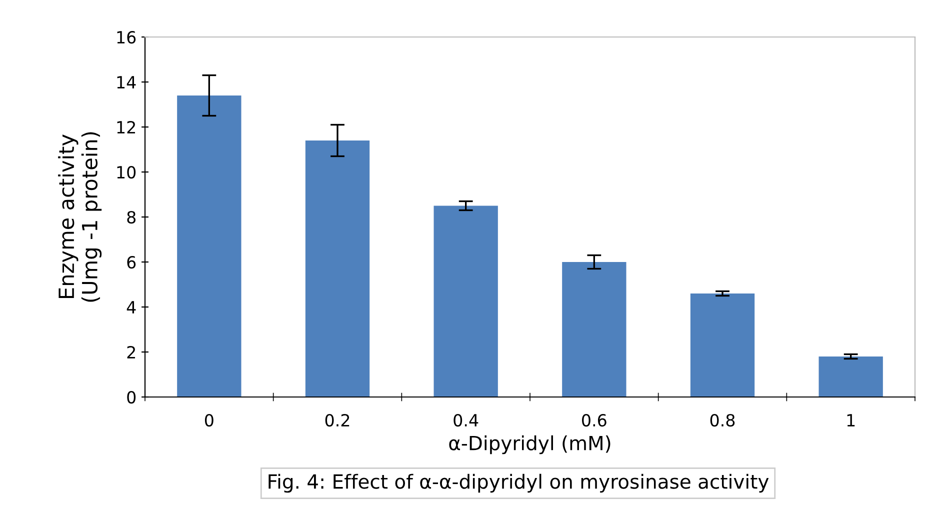  What do you see at coordinates (131, 217) in the screenshot?
I see `y-tick-label: 8` at bounding box center [131, 217].